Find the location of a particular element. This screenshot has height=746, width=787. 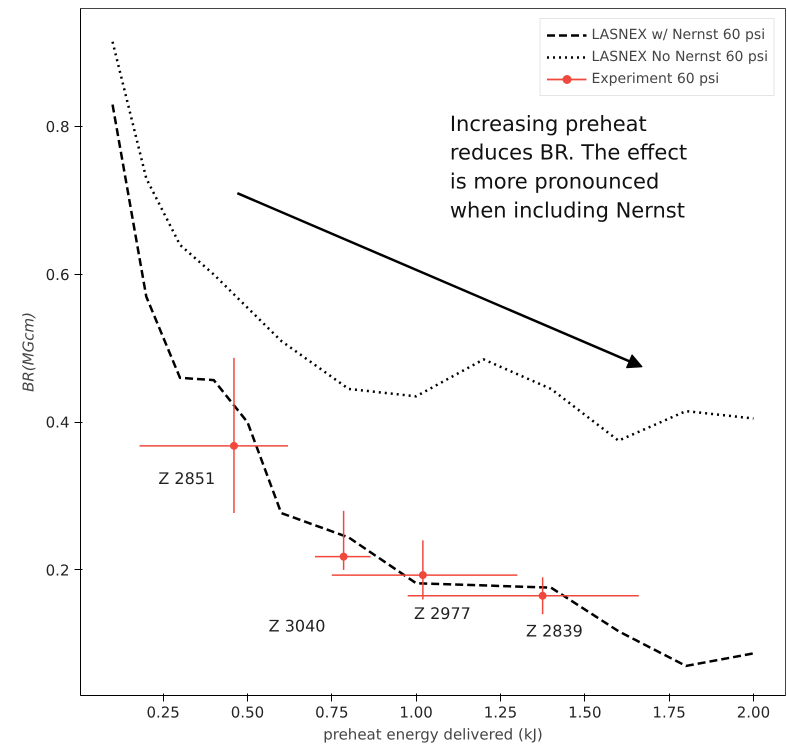

x-tick-label: 0.25 is located at coordinates (163, 713).